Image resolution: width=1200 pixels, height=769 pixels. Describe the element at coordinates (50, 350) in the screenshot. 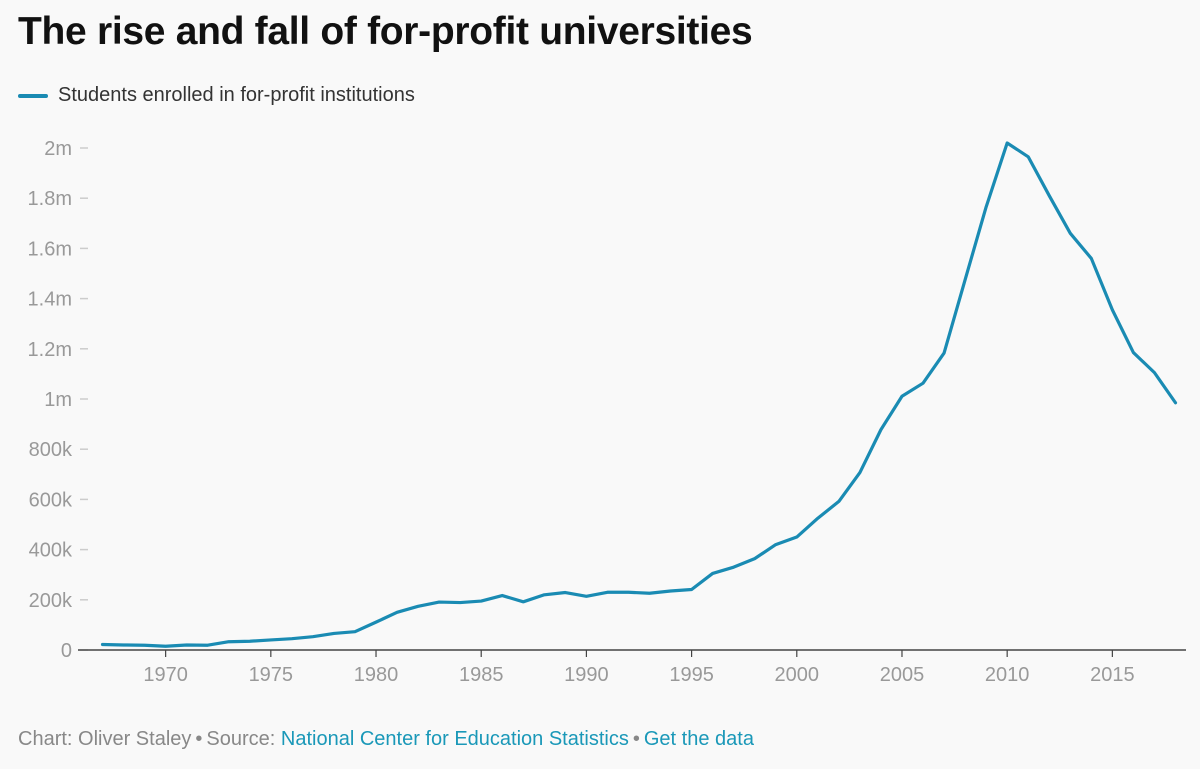

I see `y-tick-label: 1.2m` at that location.